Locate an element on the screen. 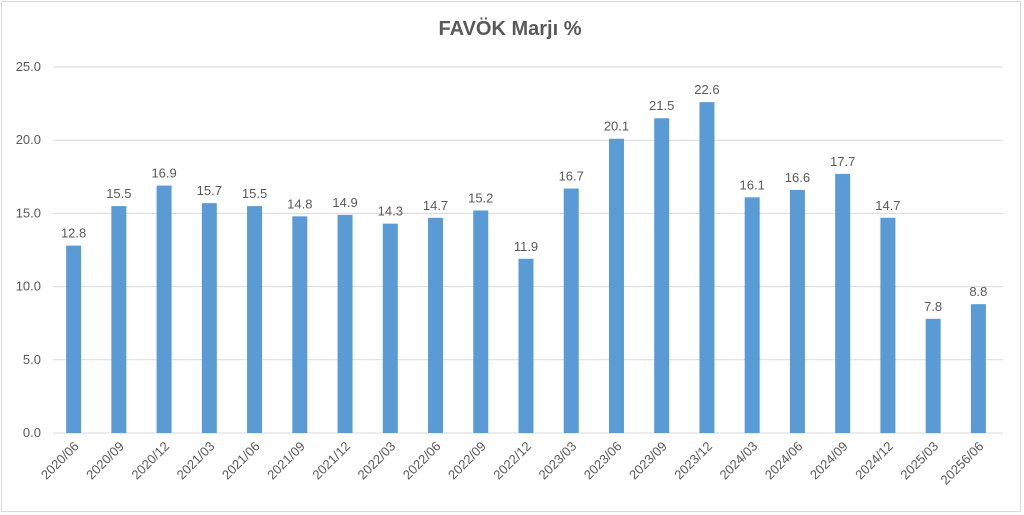 This screenshot has width=1024, height=515. data-label: 15.7 is located at coordinates (209, 190).